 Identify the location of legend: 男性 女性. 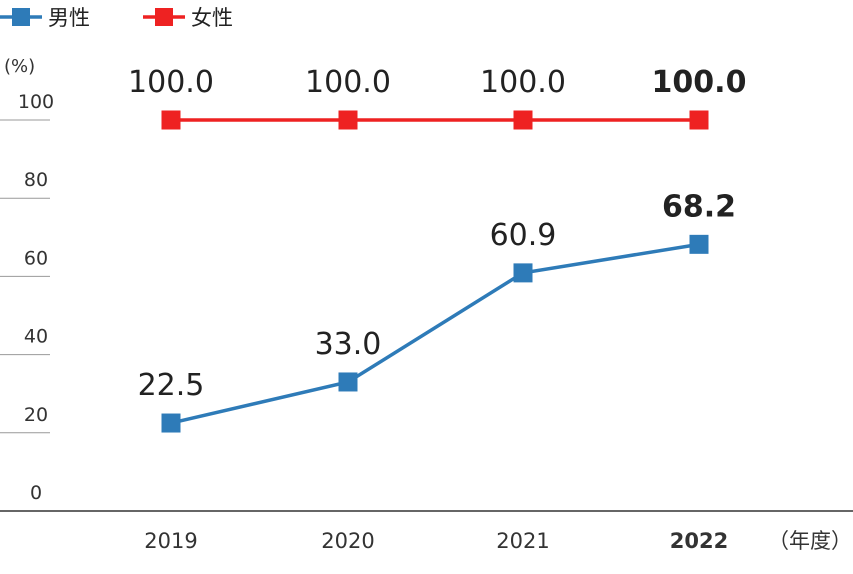
(116, 18).